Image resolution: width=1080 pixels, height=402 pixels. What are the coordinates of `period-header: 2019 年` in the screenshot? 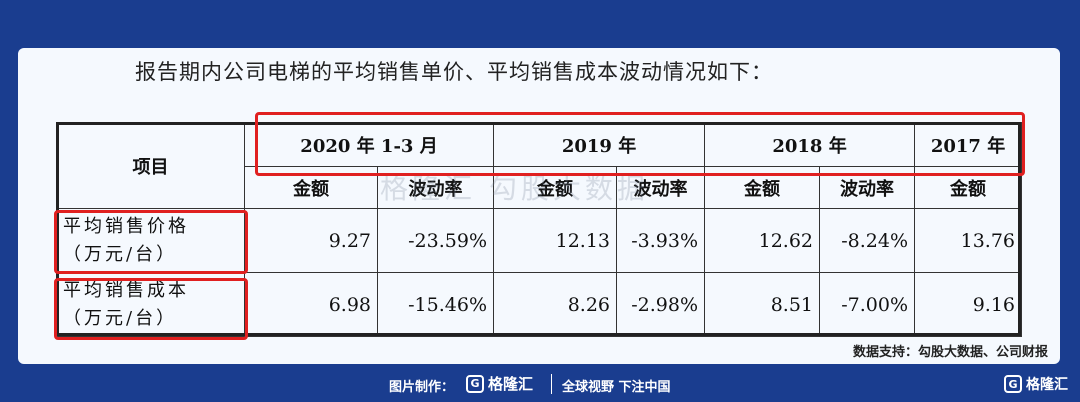 It's located at (599, 144).